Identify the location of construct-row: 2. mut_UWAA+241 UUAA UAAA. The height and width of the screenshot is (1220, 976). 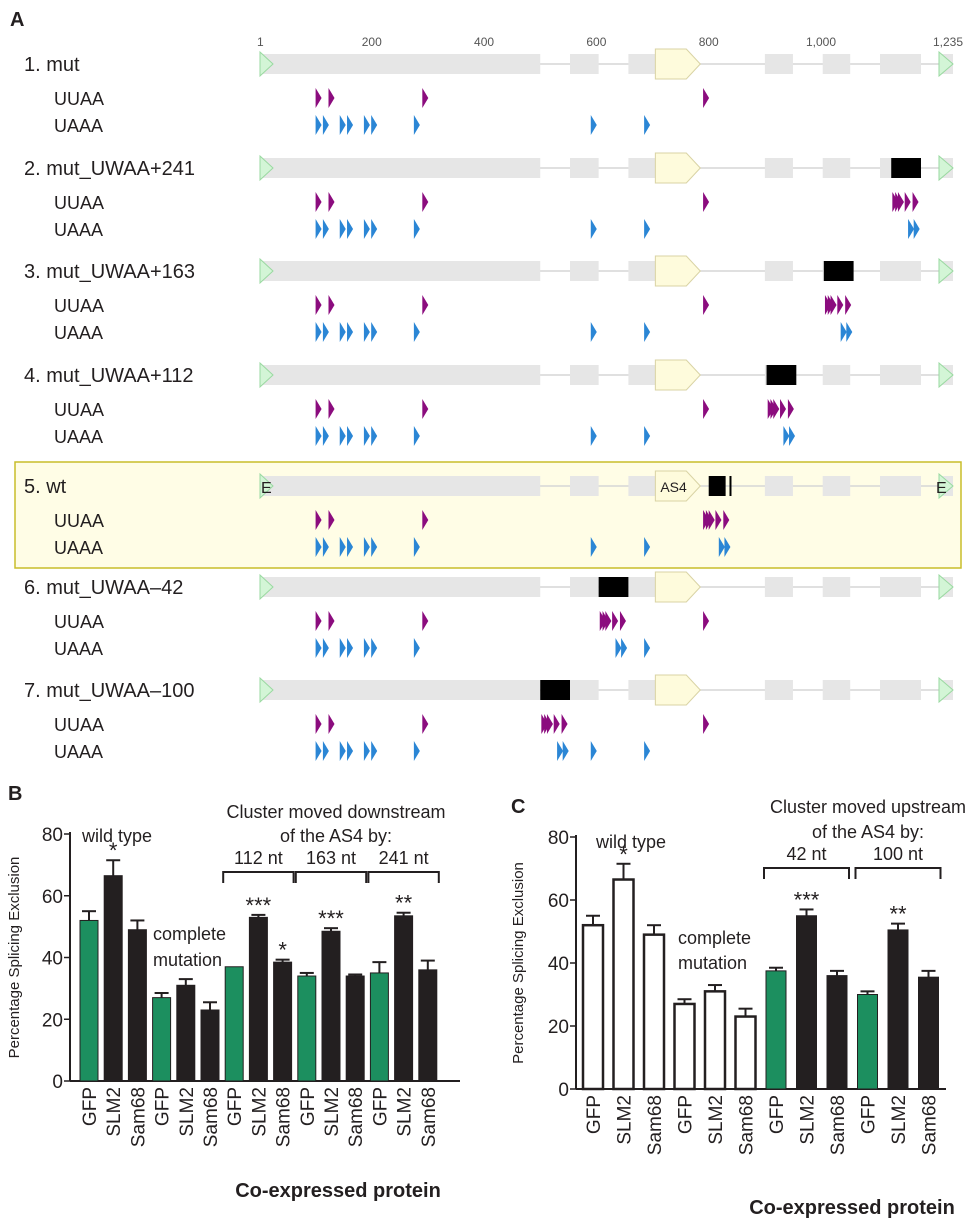
(489, 196).